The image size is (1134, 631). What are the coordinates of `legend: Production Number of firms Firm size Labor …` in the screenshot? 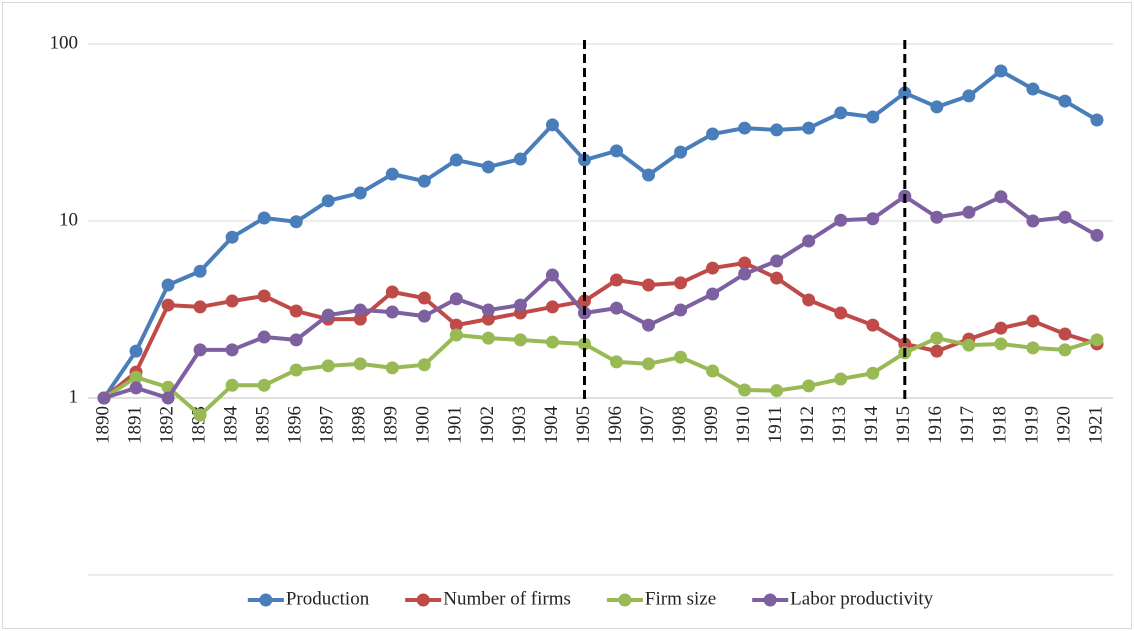 It's located at (590, 598).